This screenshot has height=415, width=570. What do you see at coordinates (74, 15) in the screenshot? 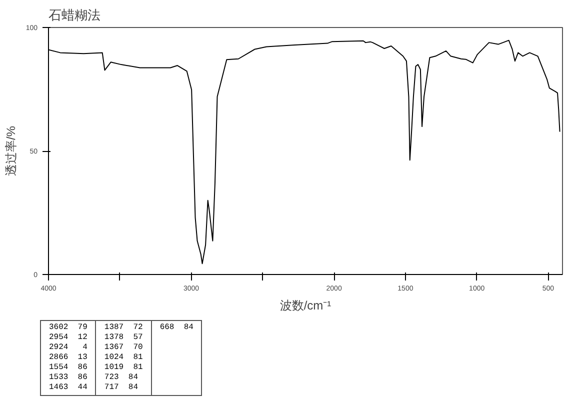
I see `chart-title: 石蜡糊法` at bounding box center [74, 15].